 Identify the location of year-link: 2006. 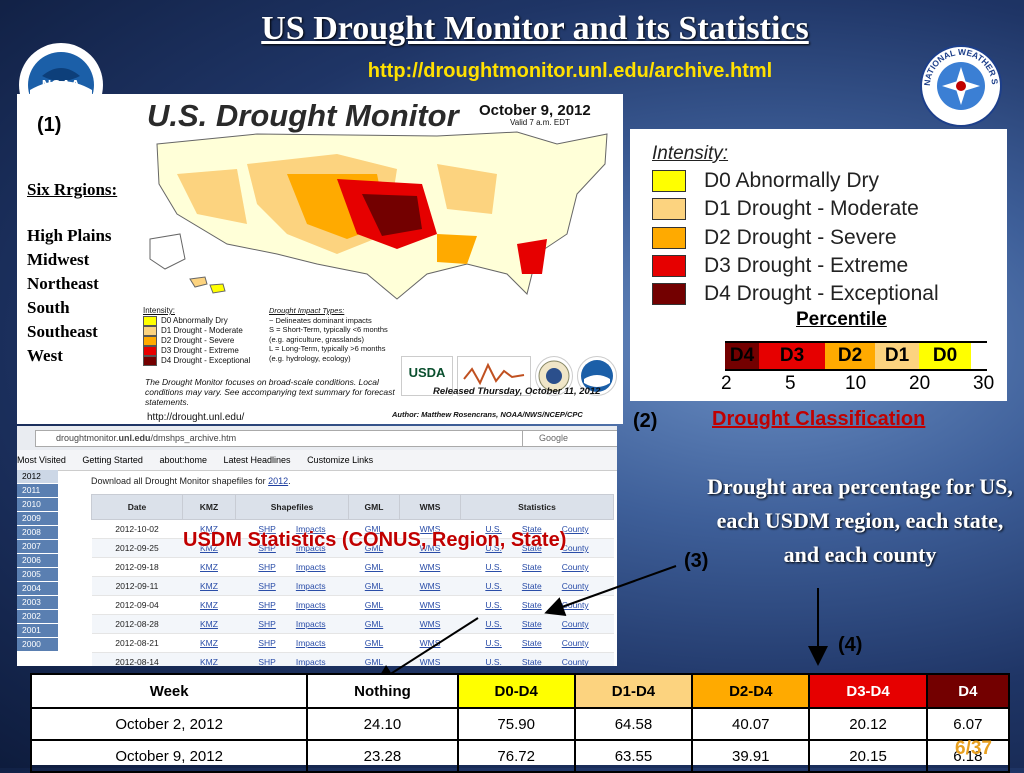
(37, 561).